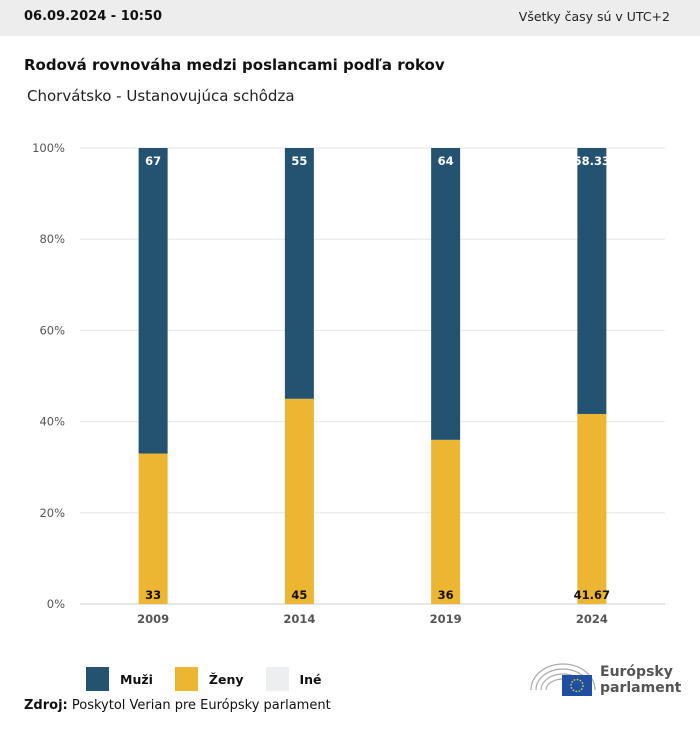 This screenshot has height=731, width=700. Describe the element at coordinates (161, 96) in the screenshot. I see `chart-subtitle: Chorvátsko - Ustanovujúca schôdza` at that location.